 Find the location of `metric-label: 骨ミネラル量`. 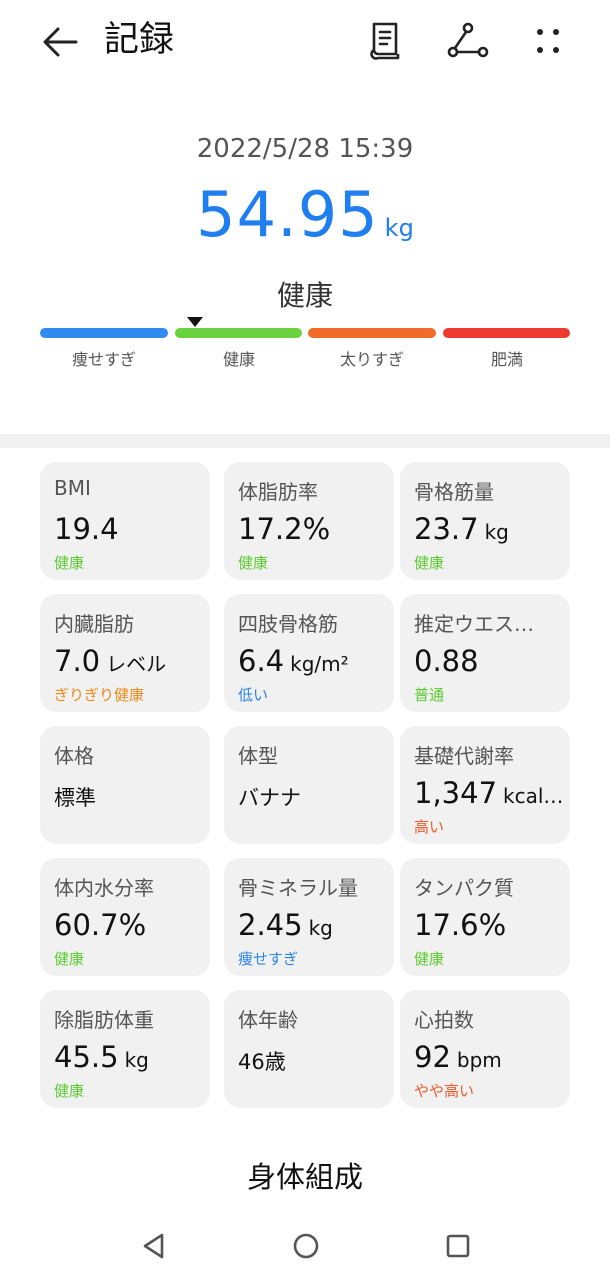

metric-label: 骨ミネラル量 is located at coordinates (298, 888).